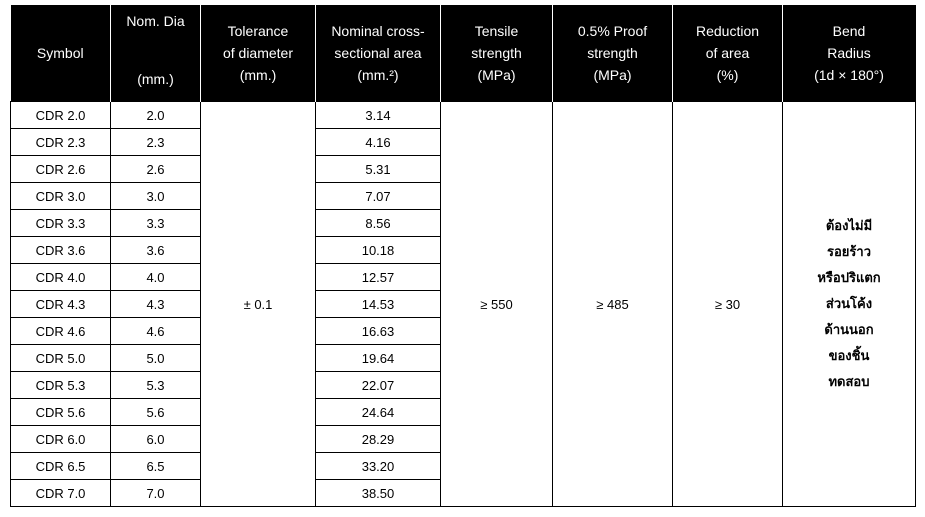  I want to click on header-text: Tolerance, so click(258, 31).